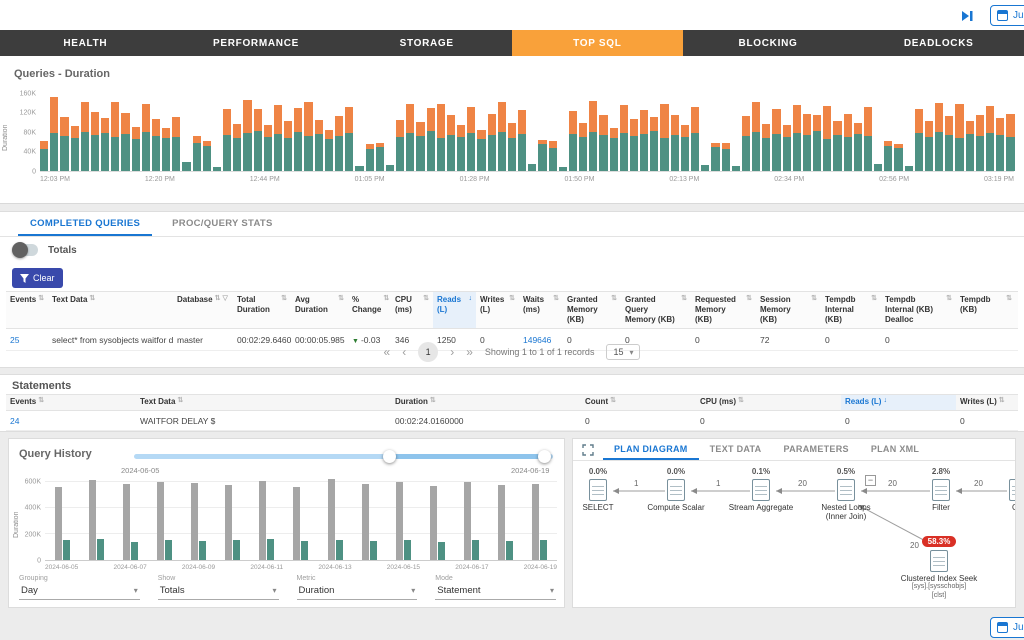  I want to click on filter-icon: ▽, so click(225, 298).